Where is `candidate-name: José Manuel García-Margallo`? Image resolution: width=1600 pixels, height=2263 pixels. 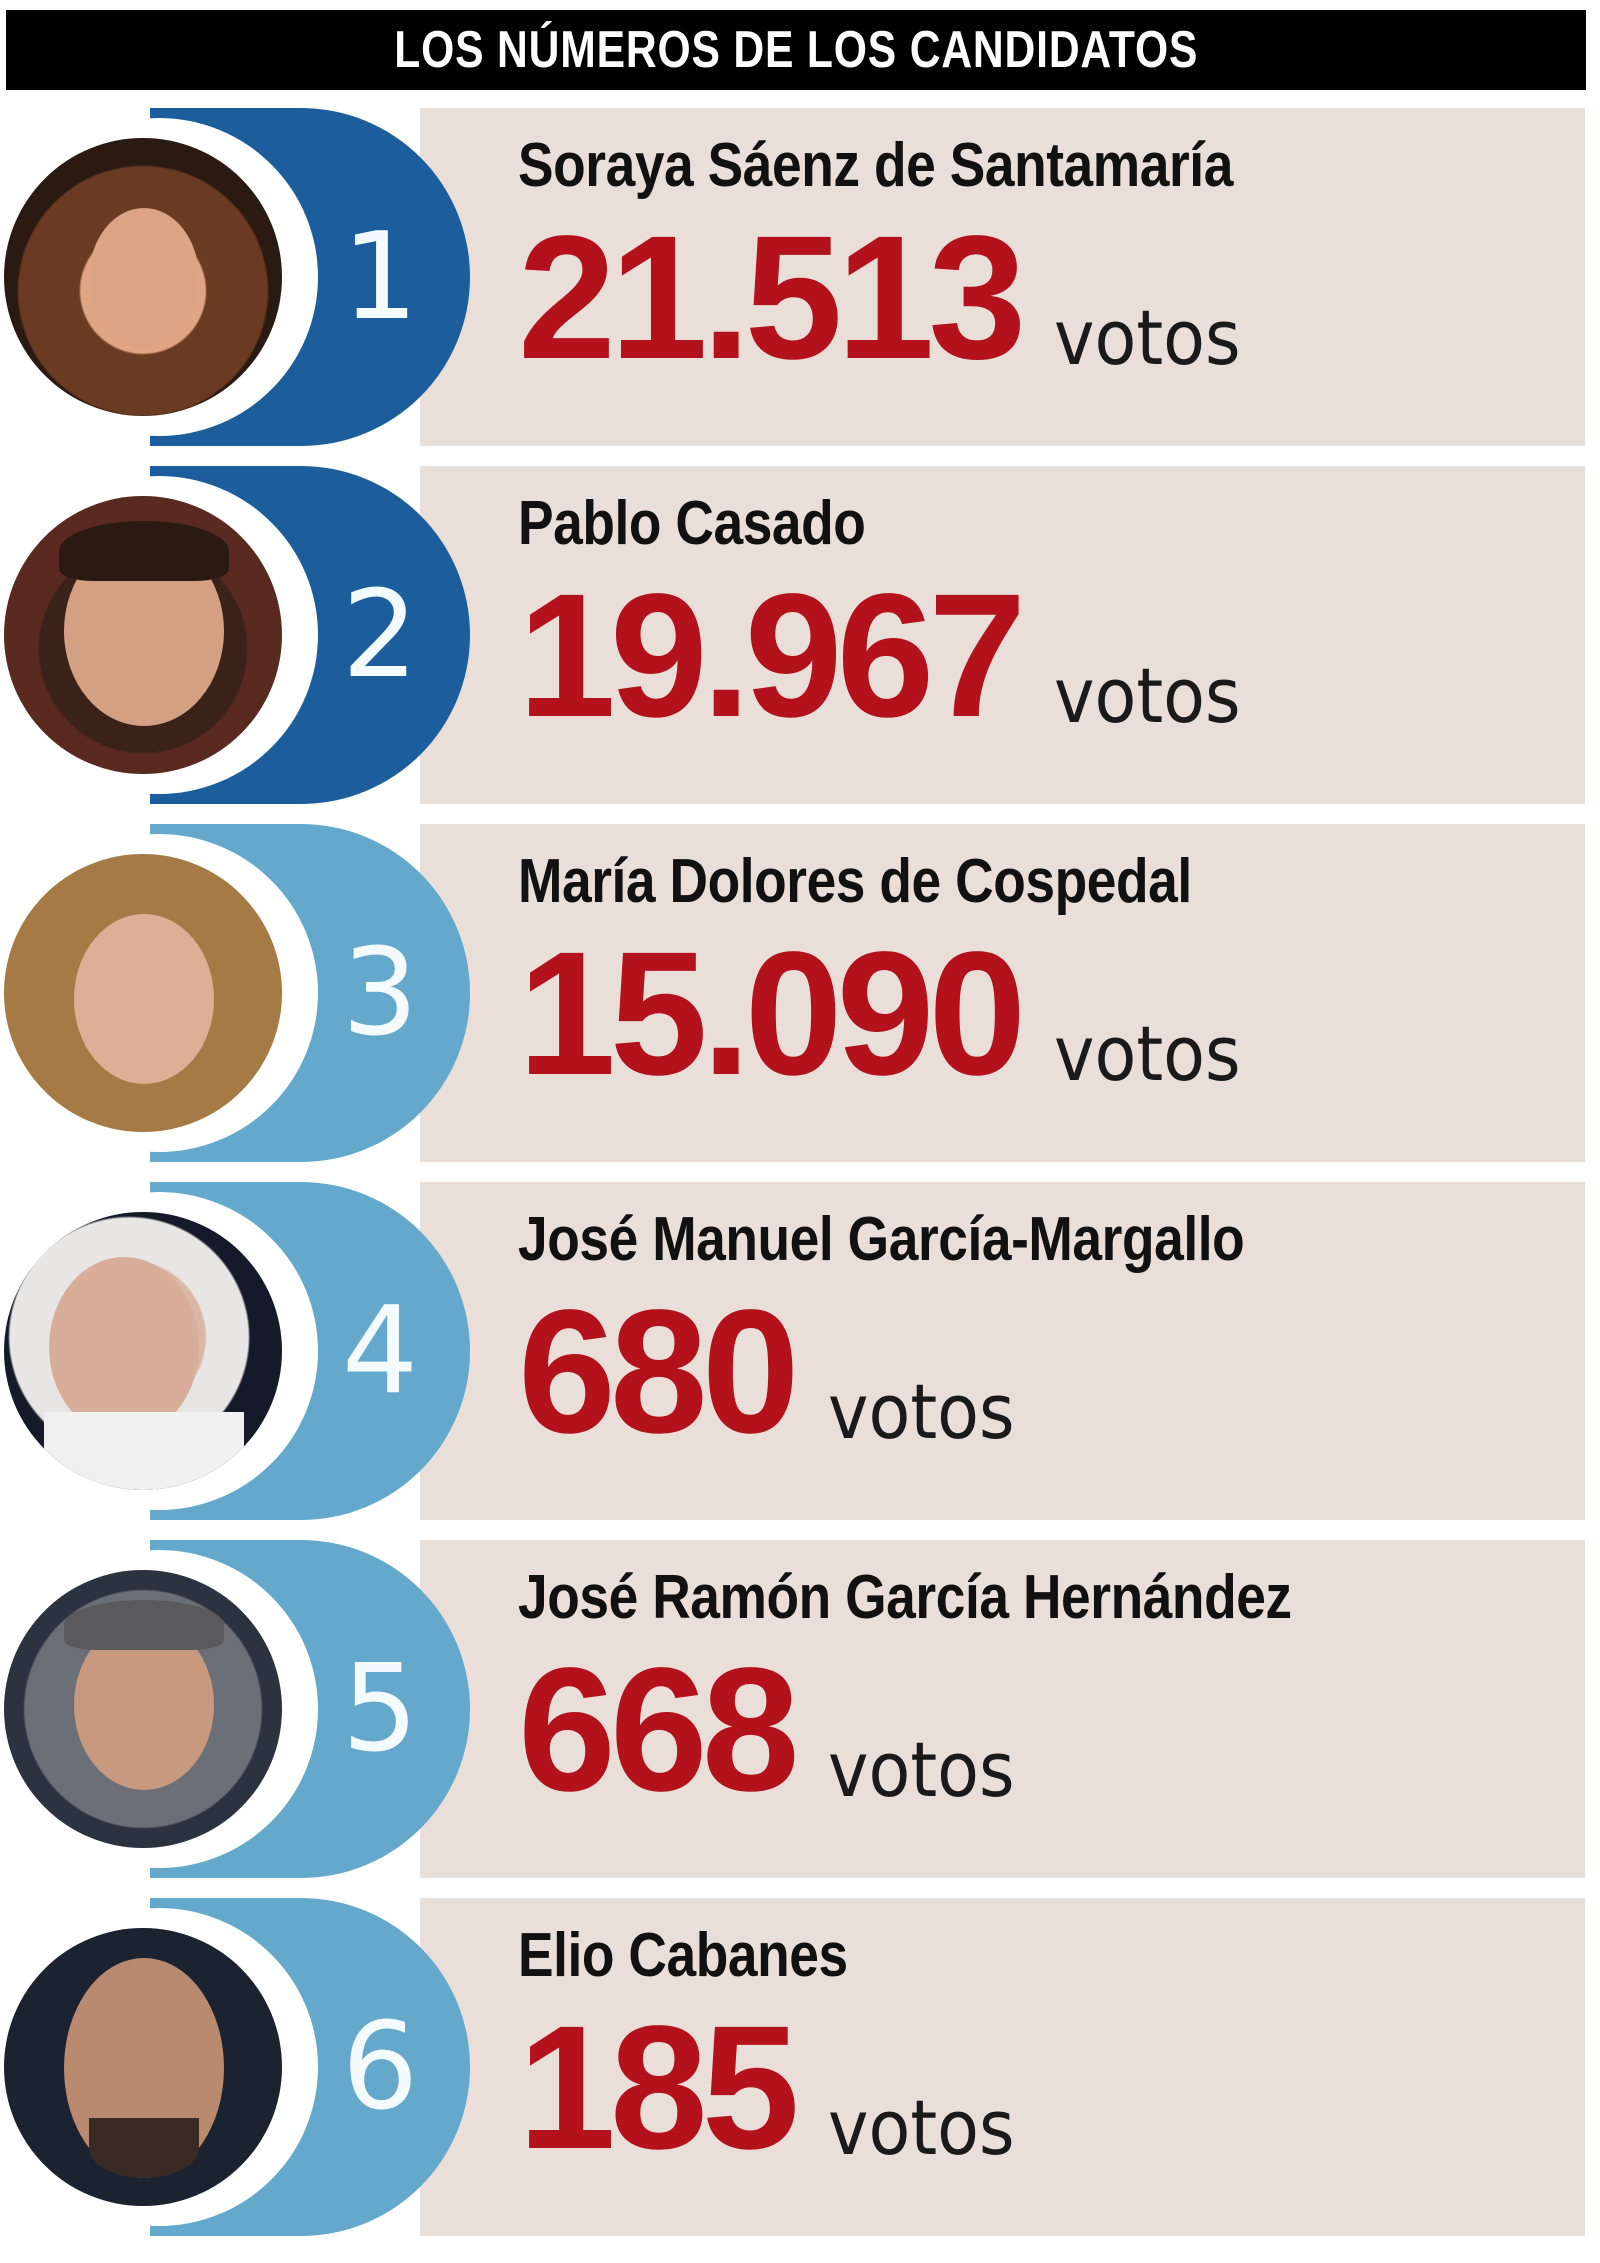
candidate-name: José Manuel García-Margallo is located at coordinates (881, 1239).